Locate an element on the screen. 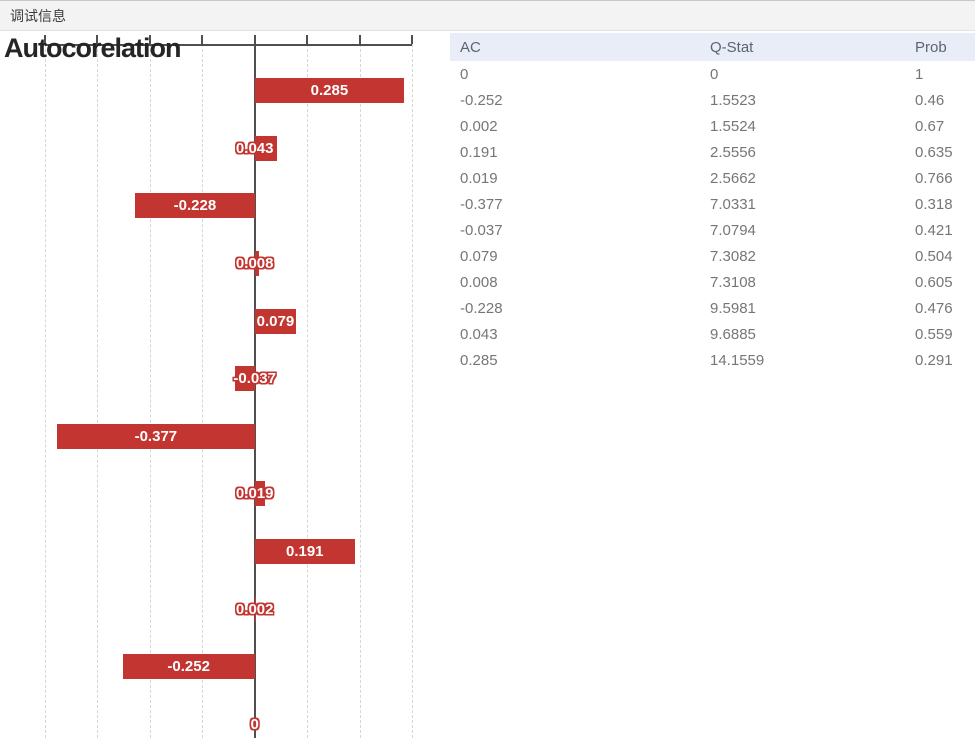  table-row: -0.252 1.5523 0.46 is located at coordinates (712, 100).